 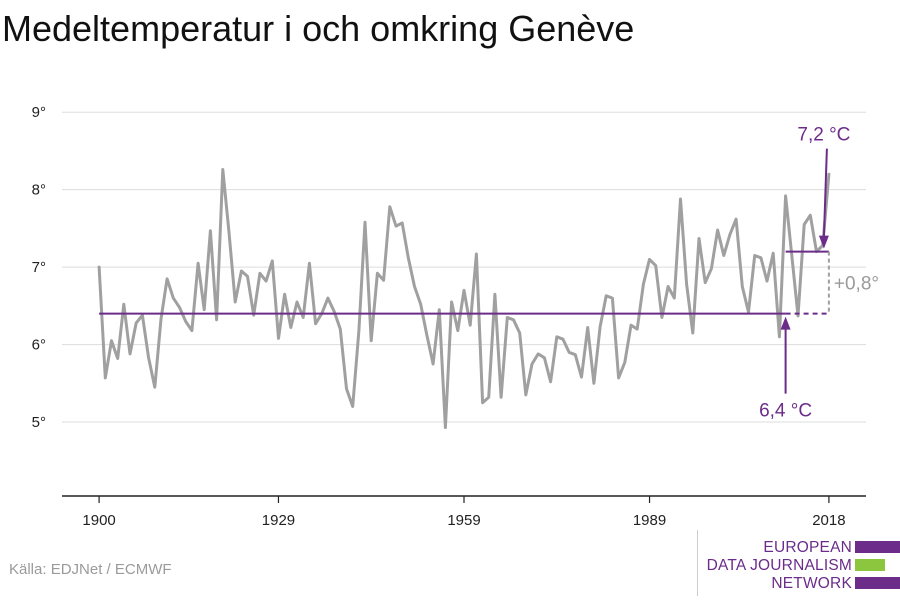 I want to click on logo-text-line3: NETWORK, so click(x=811, y=583).